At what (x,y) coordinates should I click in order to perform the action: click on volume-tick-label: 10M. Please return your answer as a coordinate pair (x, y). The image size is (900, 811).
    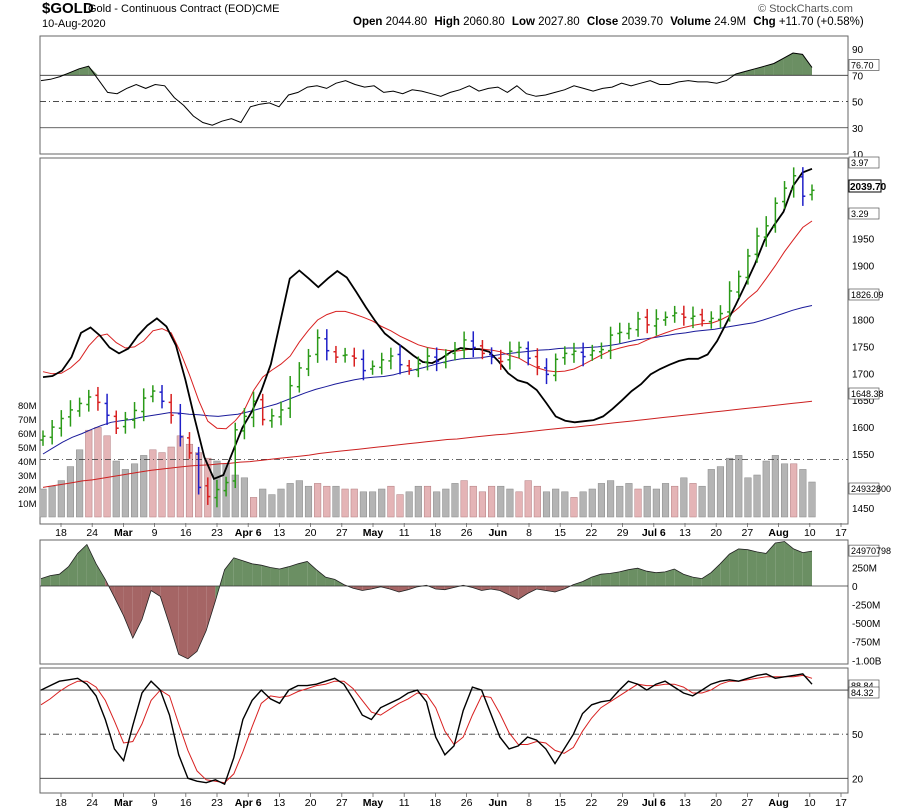
    Looking at the image, I should click on (27, 504).